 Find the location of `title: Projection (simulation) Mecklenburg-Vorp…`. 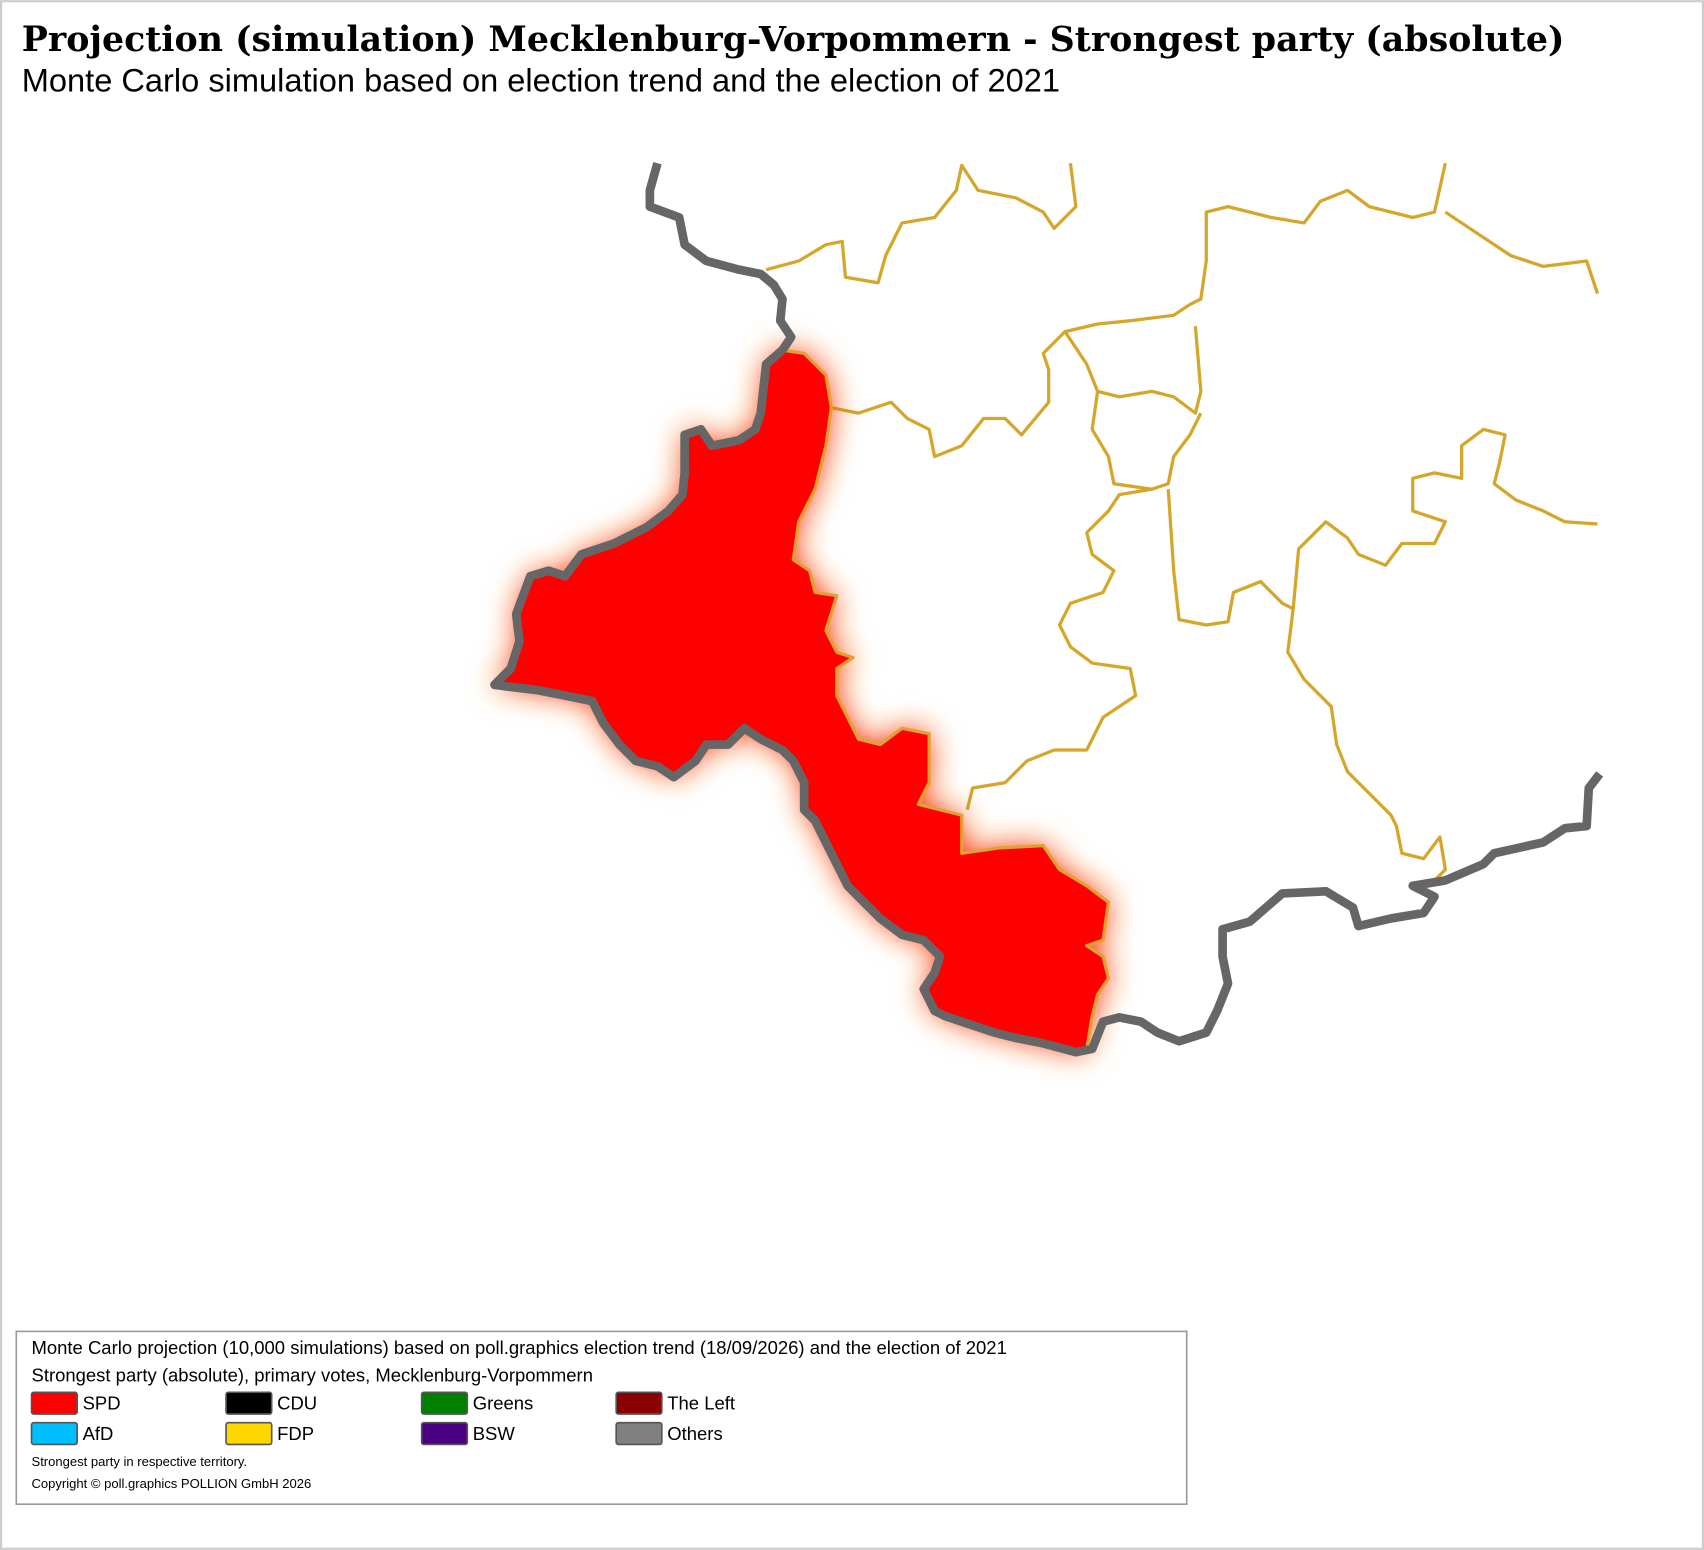

title: Projection (simulation) Mecklenburg-Vorp… is located at coordinates (793, 39).